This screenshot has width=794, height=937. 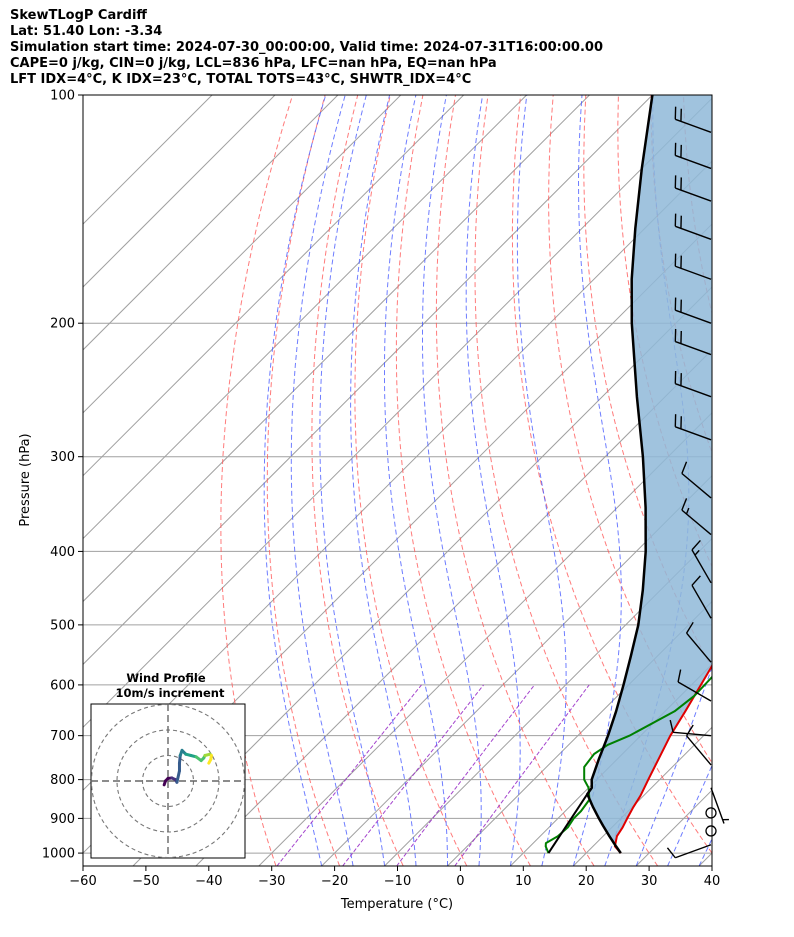 I want to click on y-tick-label: 900, so click(x=62, y=819).